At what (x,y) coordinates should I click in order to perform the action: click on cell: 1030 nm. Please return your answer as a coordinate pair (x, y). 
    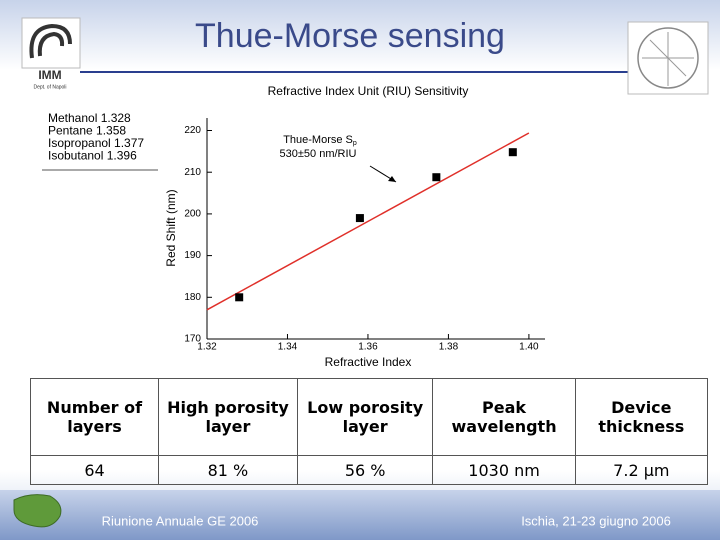
    Looking at the image, I should click on (504, 470).